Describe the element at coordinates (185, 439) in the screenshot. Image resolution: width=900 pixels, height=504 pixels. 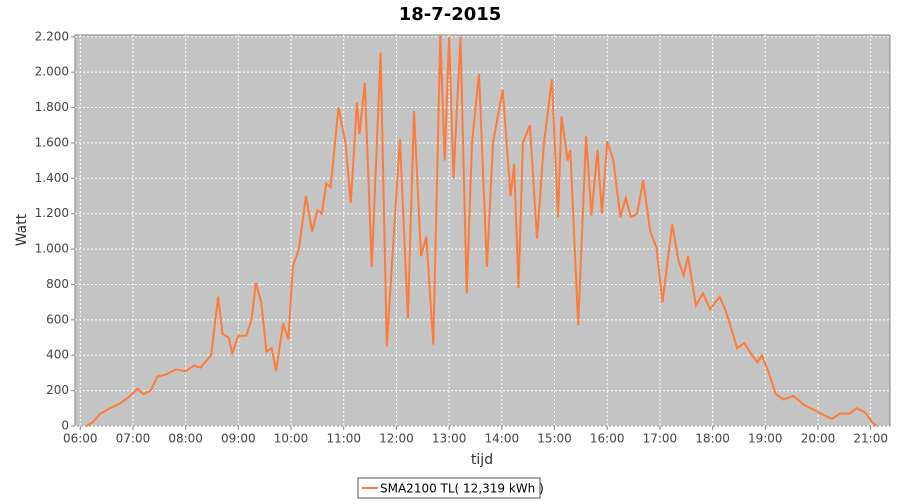
I see `x-tick-label: 08:00` at that location.